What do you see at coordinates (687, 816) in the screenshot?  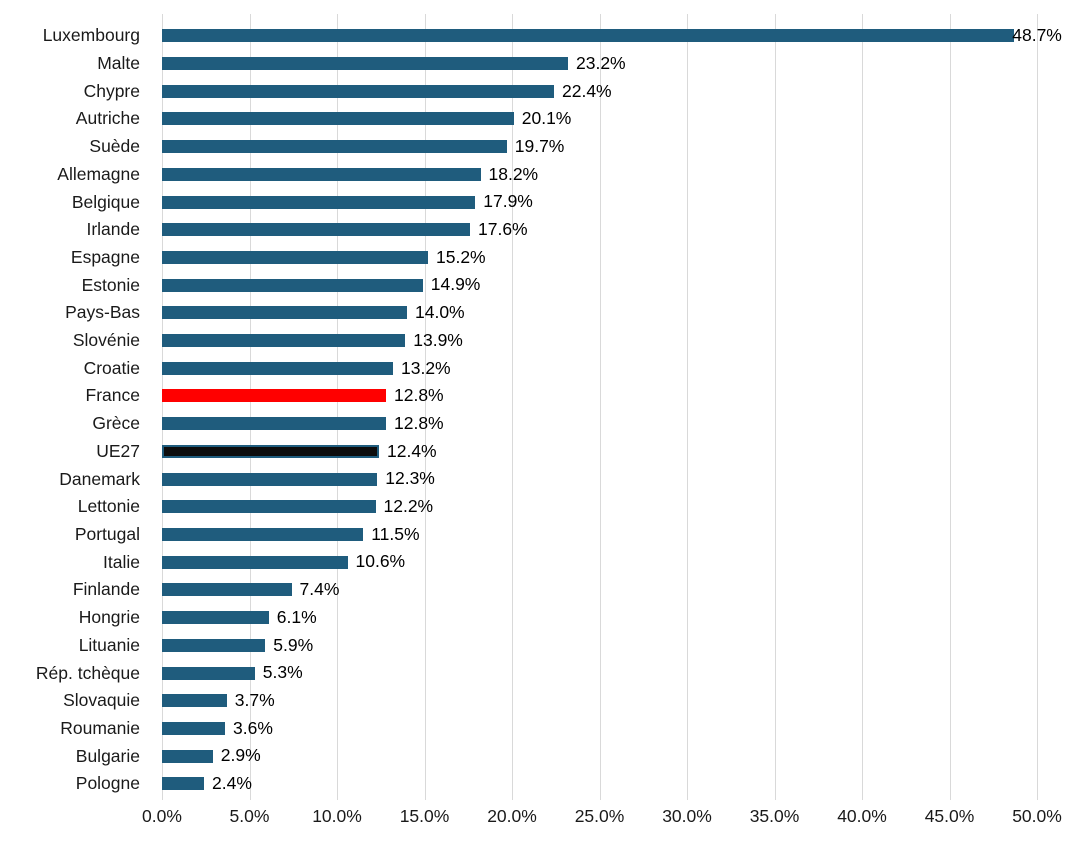 I see `x-tick-label: 30.0%` at bounding box center [687, 816].